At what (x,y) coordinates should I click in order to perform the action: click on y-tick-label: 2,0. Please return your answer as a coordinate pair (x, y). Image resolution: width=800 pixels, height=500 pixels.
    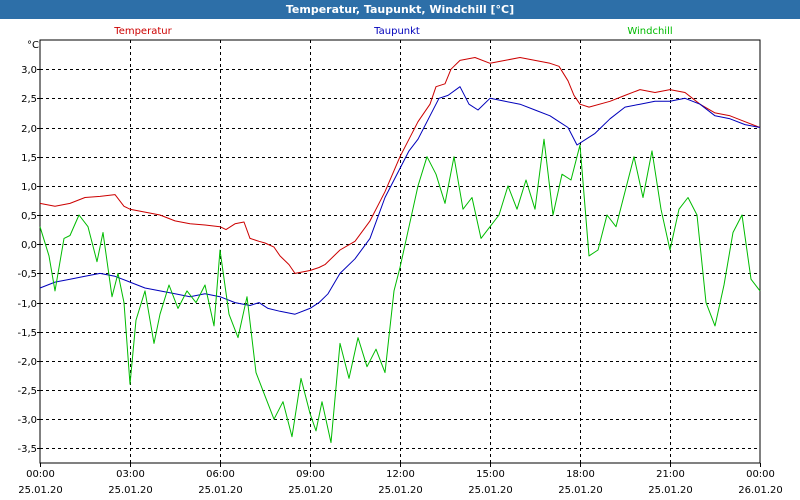
    Looking at the image, I should click on (29, 129).